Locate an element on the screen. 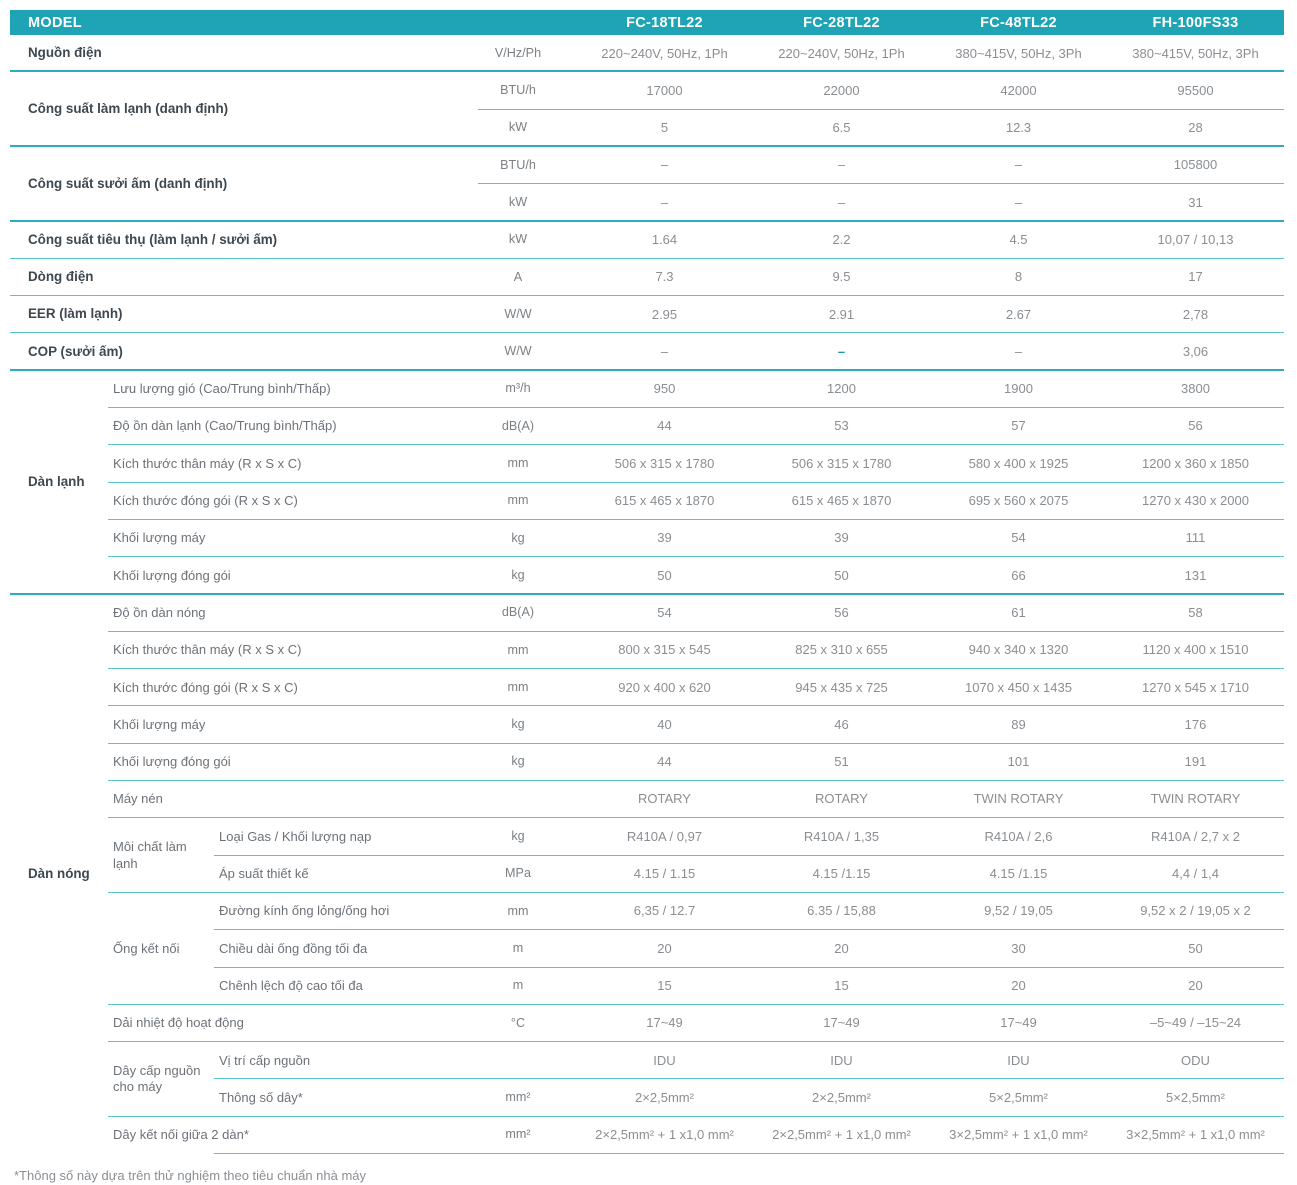  value-cell: 1200 is located at coordinates (841, 389).